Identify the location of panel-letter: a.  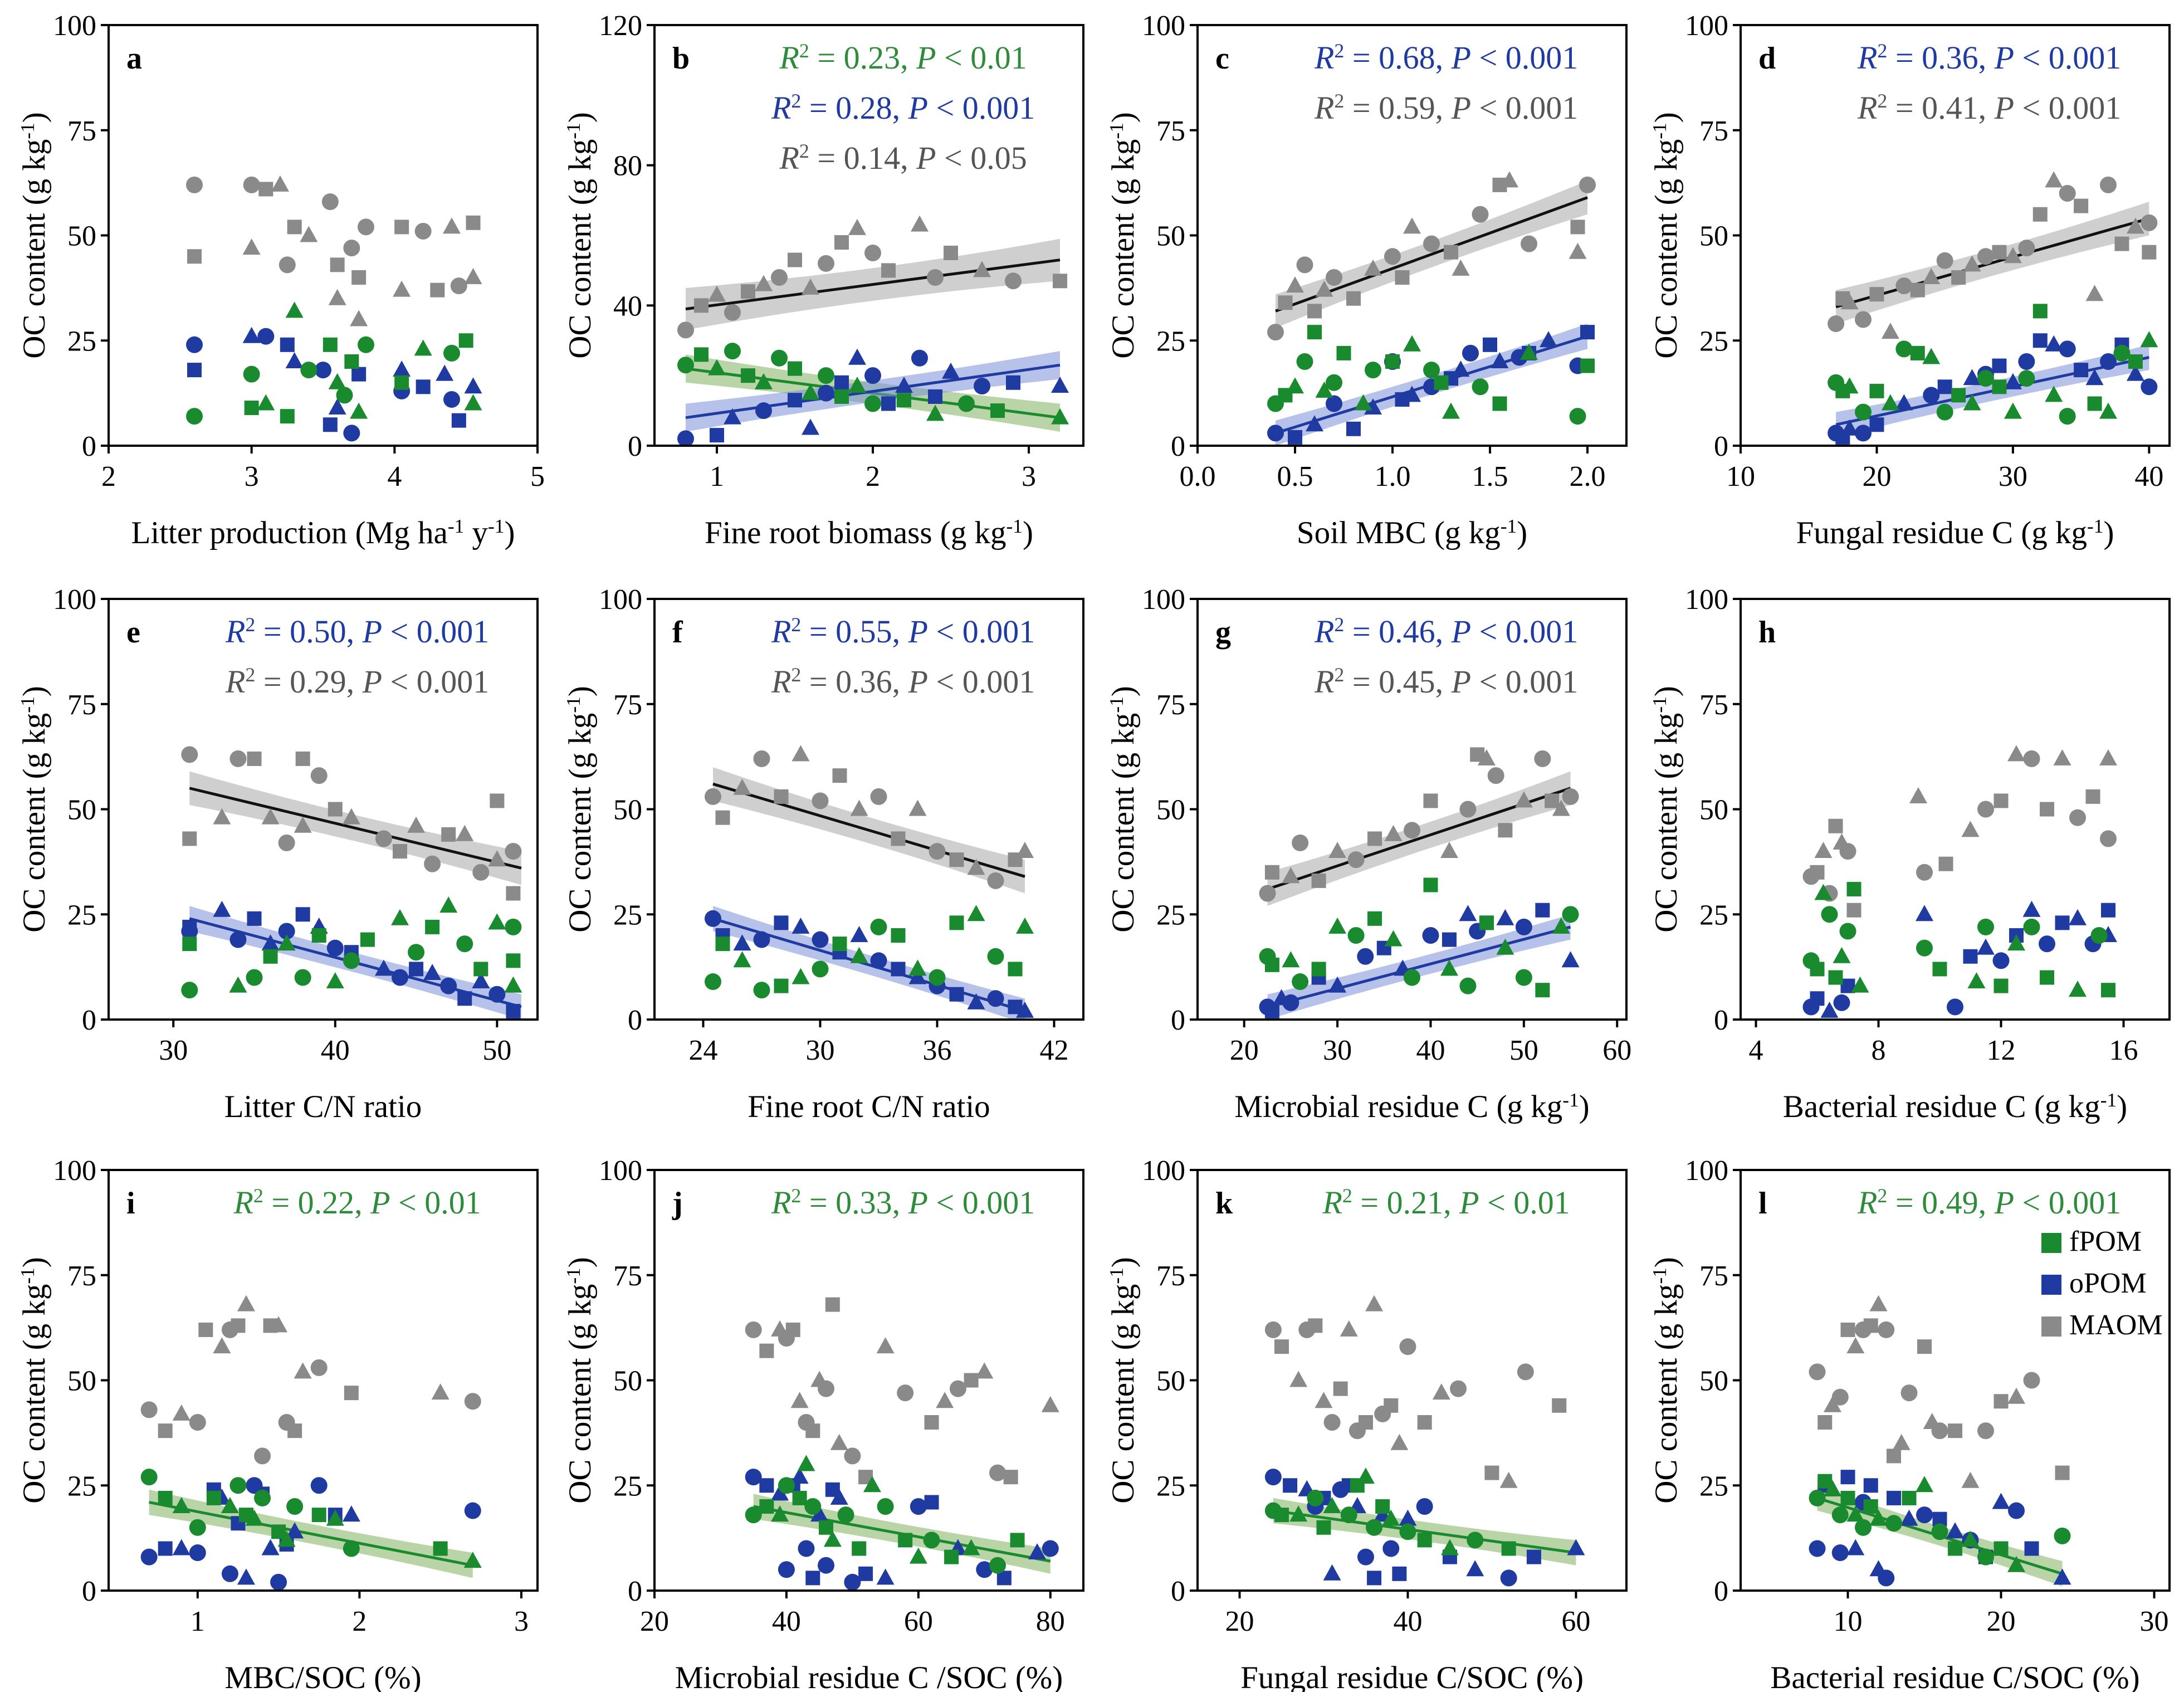
(134, 58).